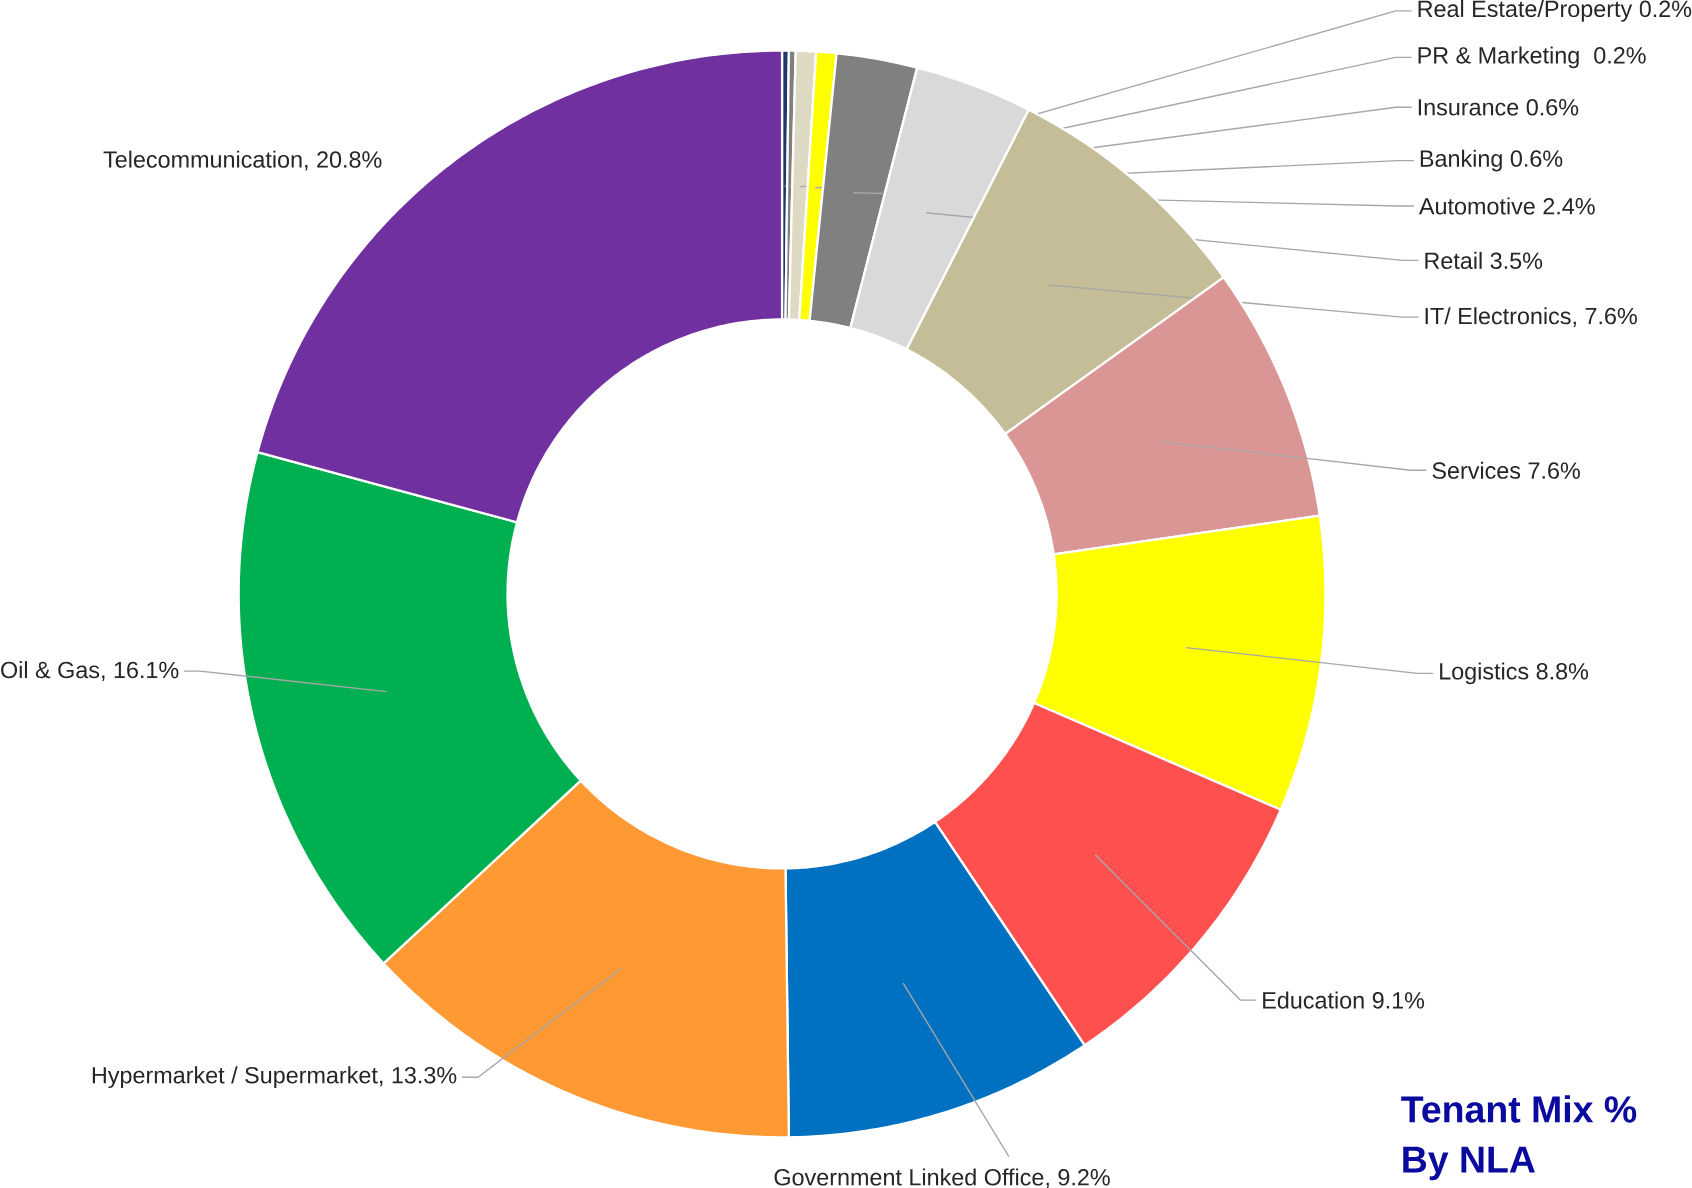  I want to click on data-label: 9.1%, so click(1398, 1000).